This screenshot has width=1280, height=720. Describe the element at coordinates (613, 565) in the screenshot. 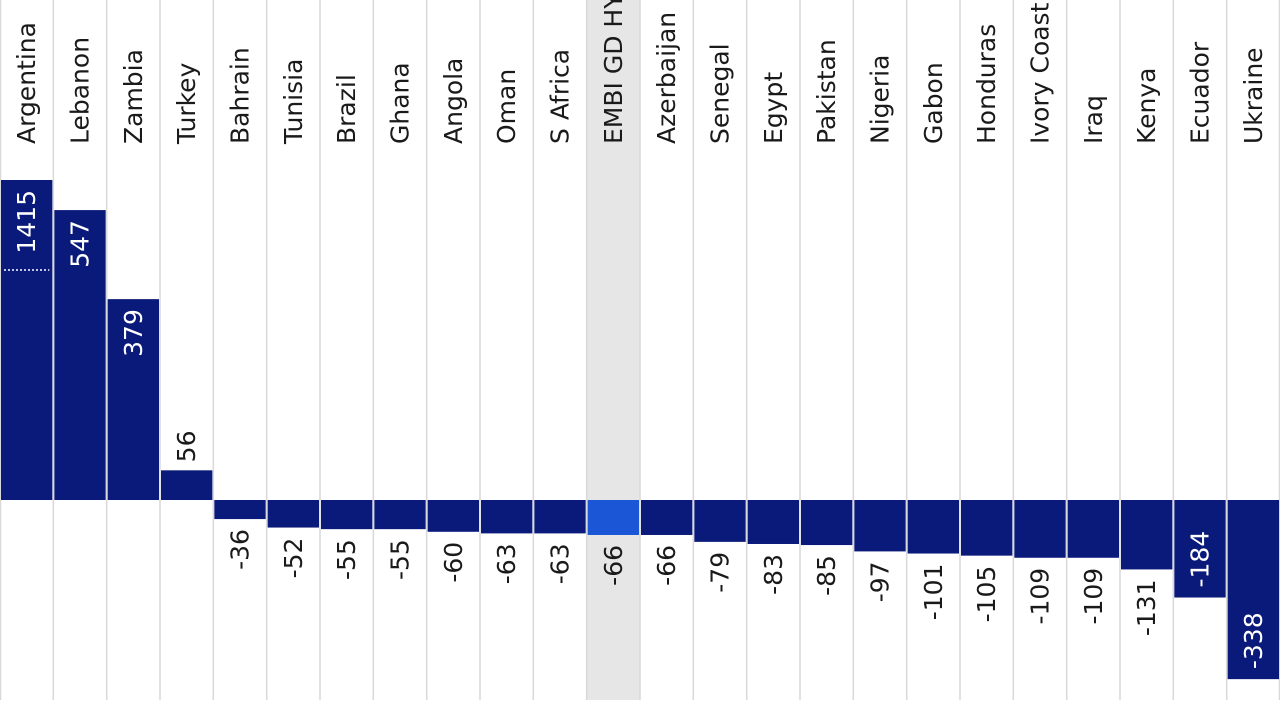

I see `value-label-embi-gd-hy: -66` at that location.